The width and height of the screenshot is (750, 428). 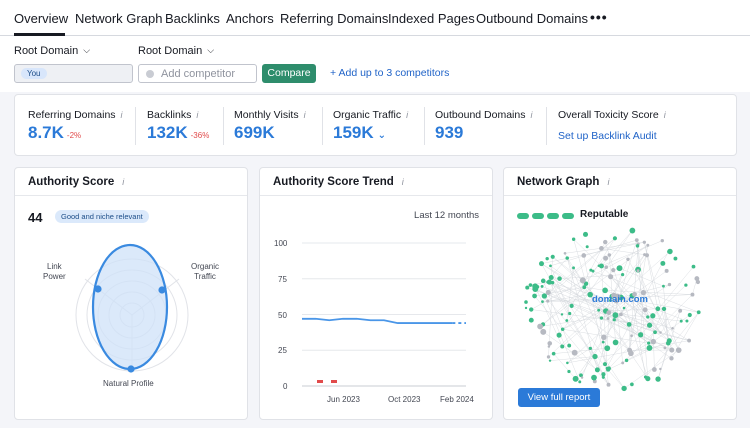 What do you see at coordinates (431, 18) in the screenshot?
I see `tab-indexed-pages: Indexed Pages` at bounding box center [431, 18].